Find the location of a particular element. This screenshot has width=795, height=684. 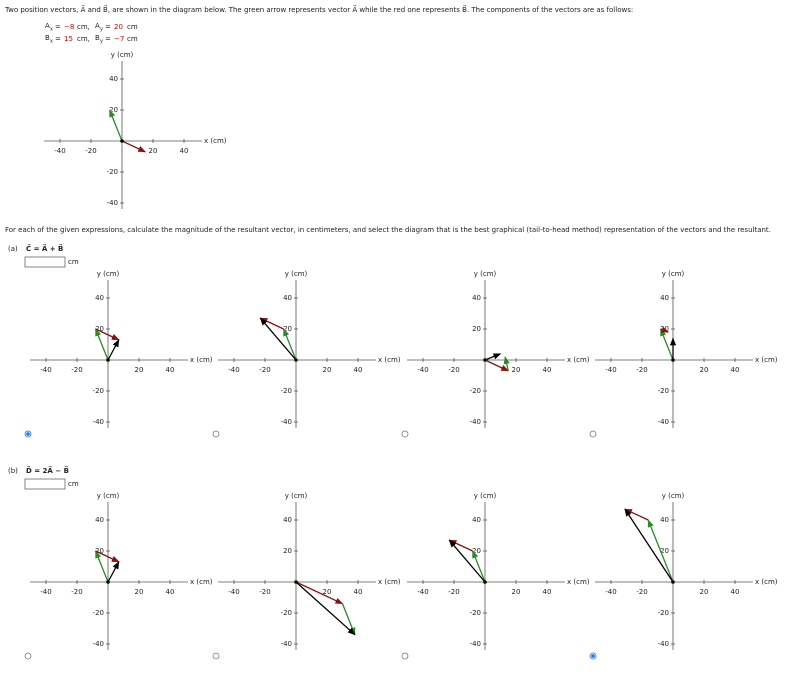

answer-unit: cm is located at coordinates (73, 484).